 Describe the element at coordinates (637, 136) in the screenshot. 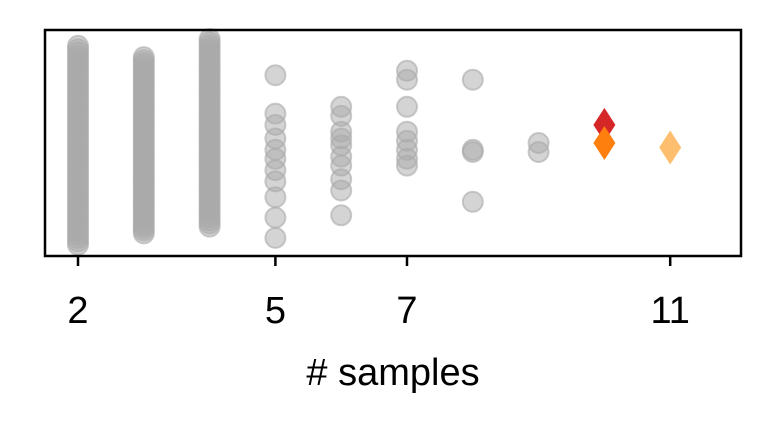

I see `highlight-layer` at that location.